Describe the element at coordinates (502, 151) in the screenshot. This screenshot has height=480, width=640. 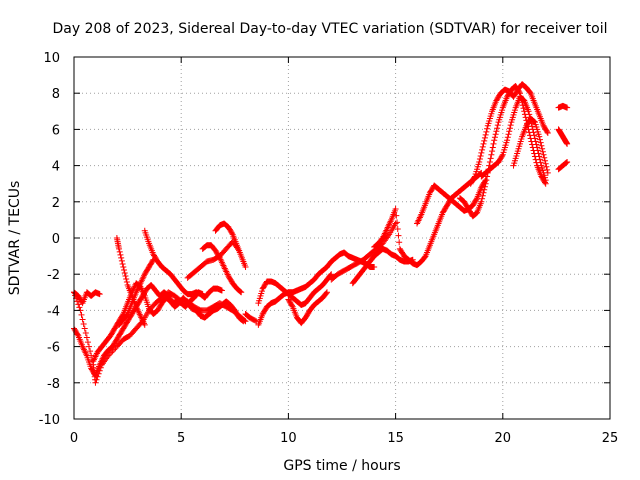
I see `series-track-s` at that location.